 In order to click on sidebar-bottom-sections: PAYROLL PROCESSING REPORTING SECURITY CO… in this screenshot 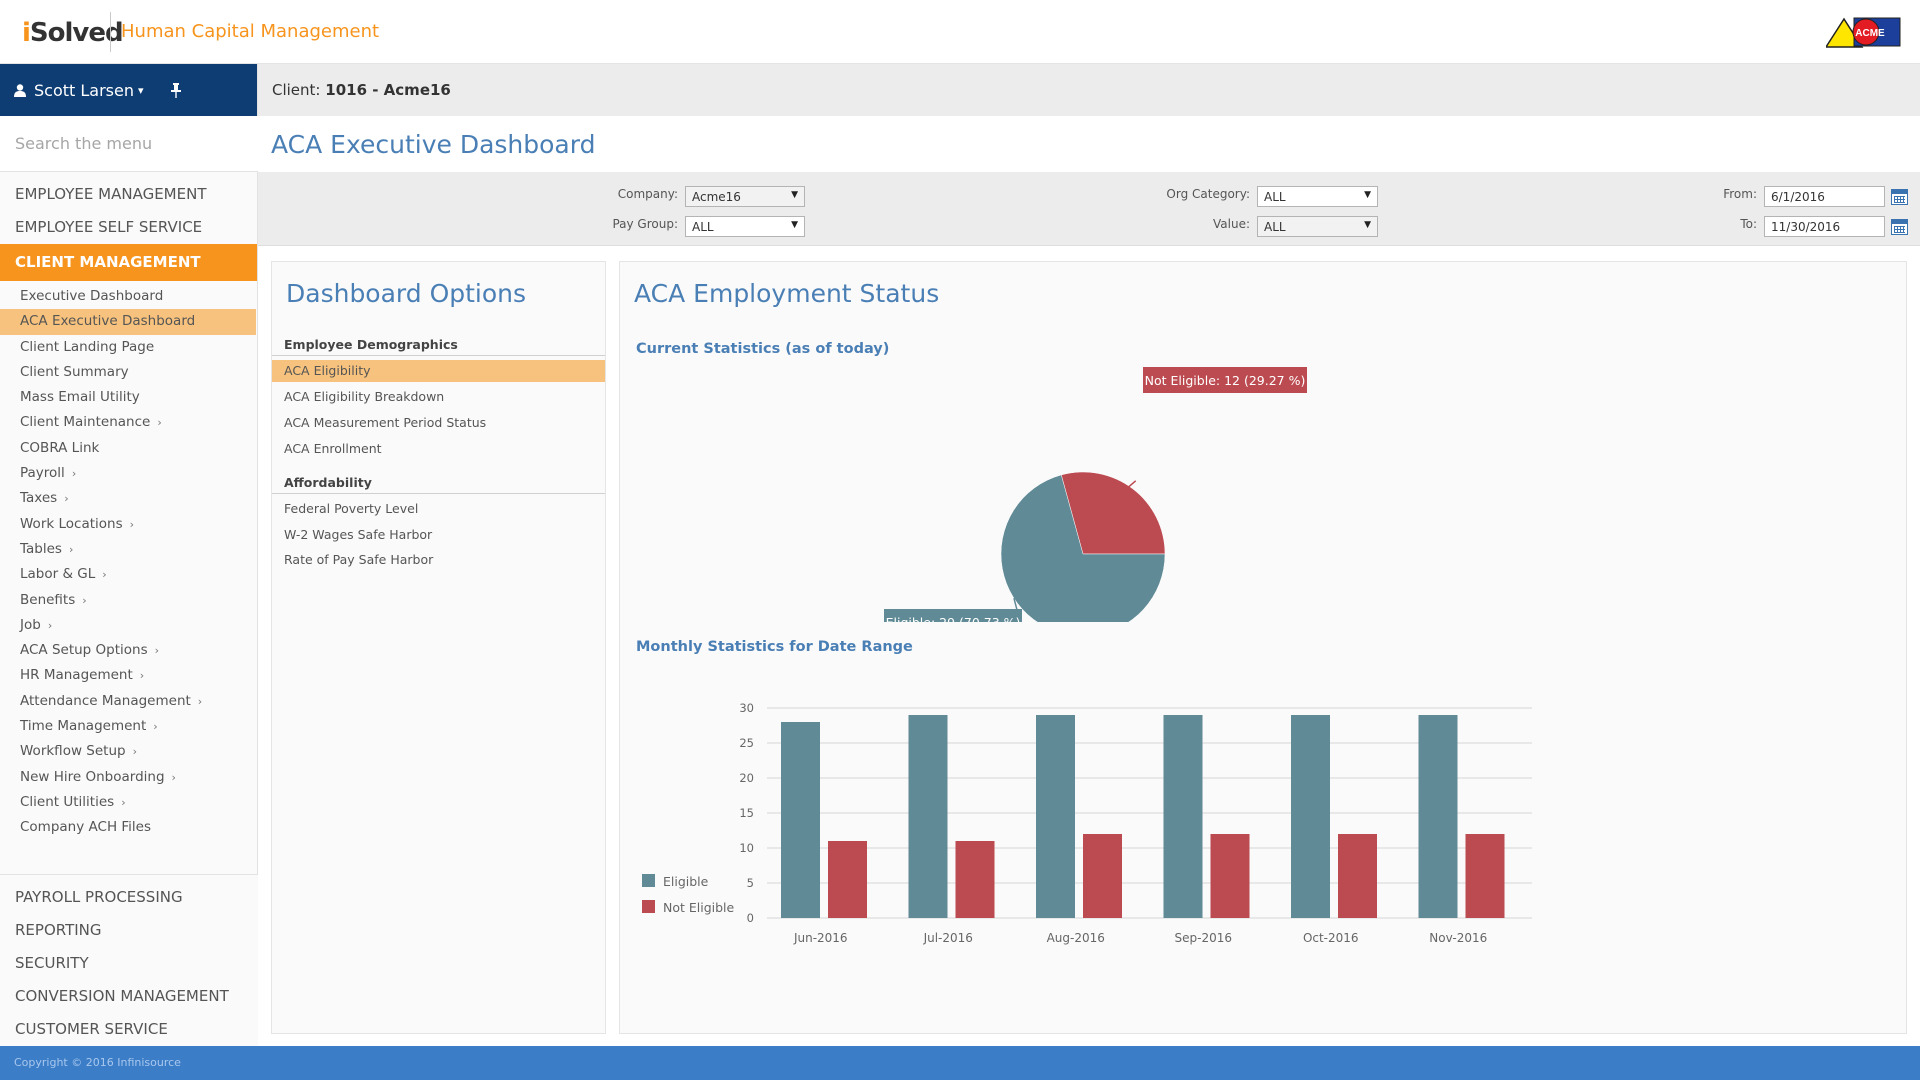, I will do `click(129, 960)`.